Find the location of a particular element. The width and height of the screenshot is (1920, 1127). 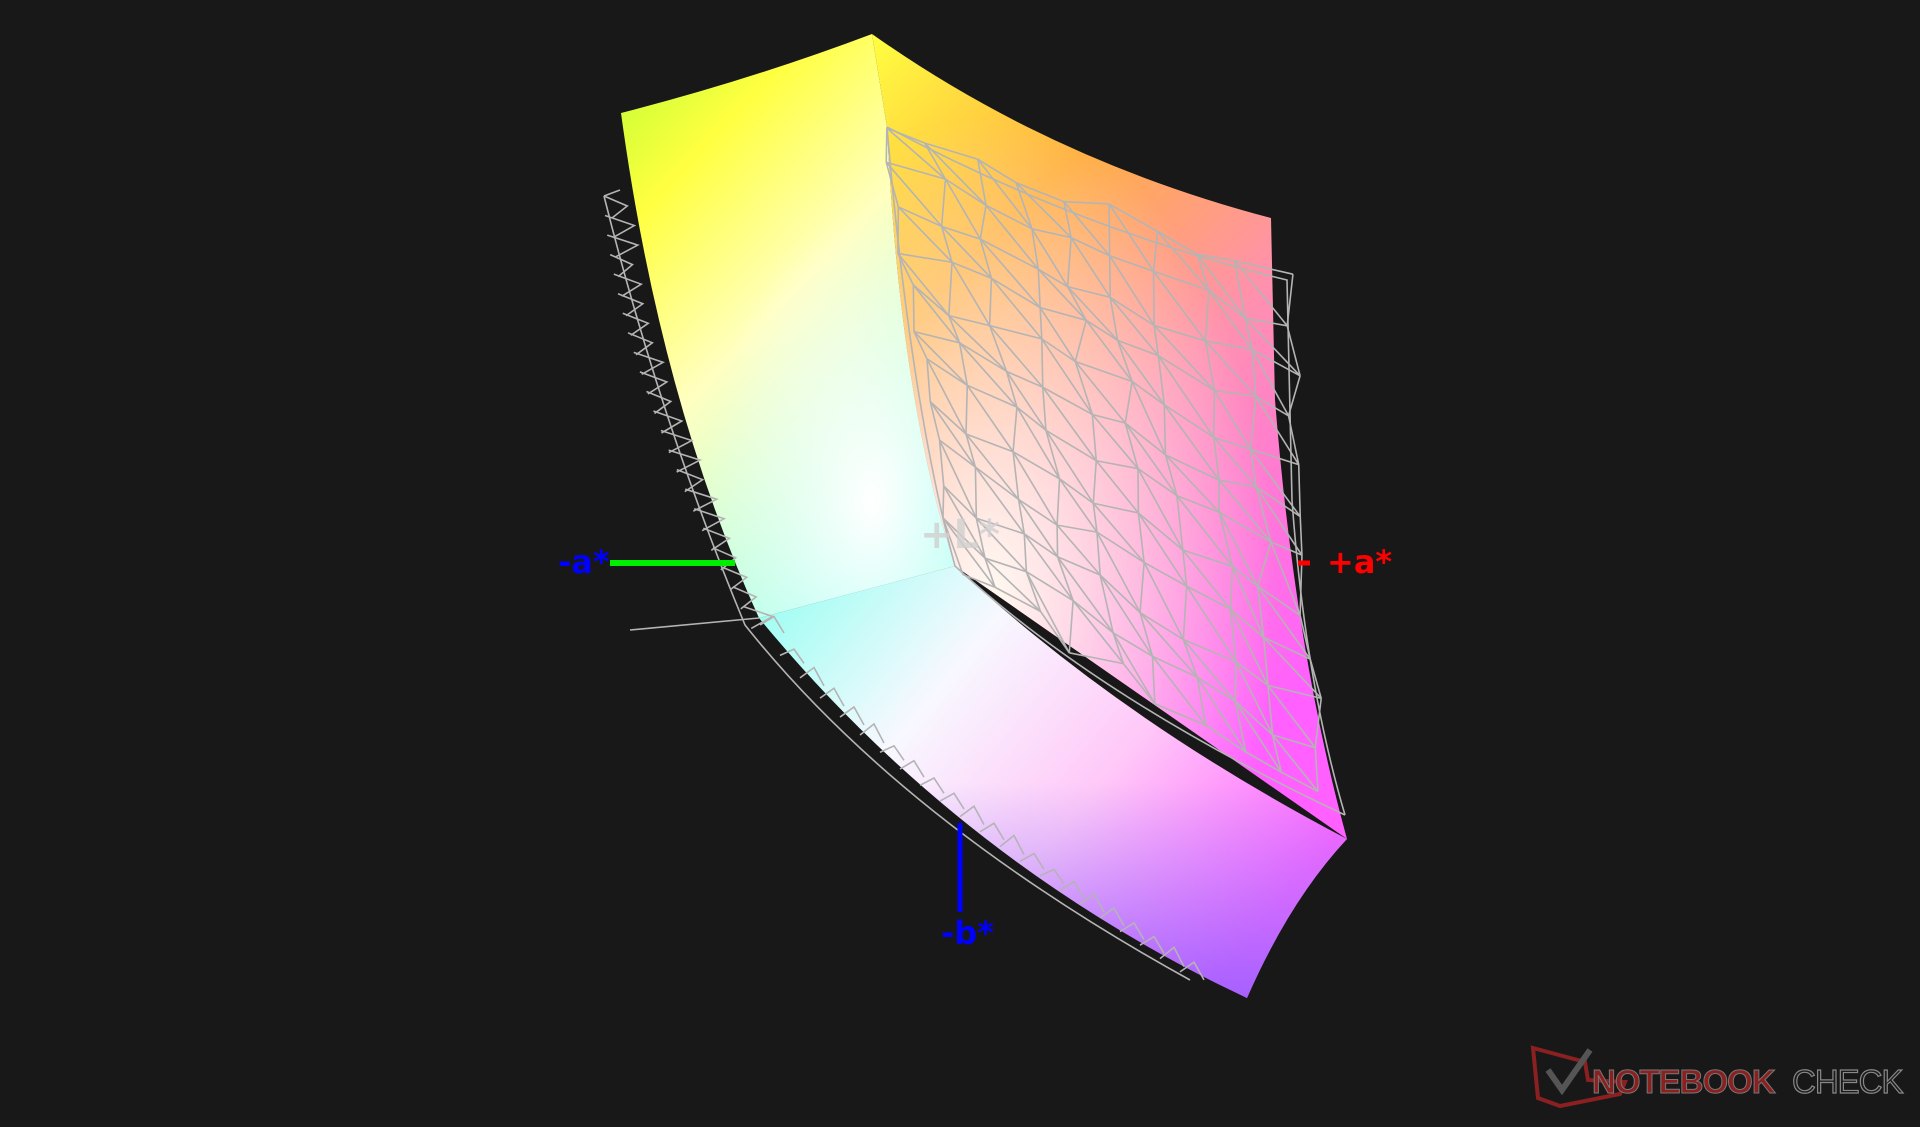

minus-a-label: -a* is located at coordinates (584, 562).